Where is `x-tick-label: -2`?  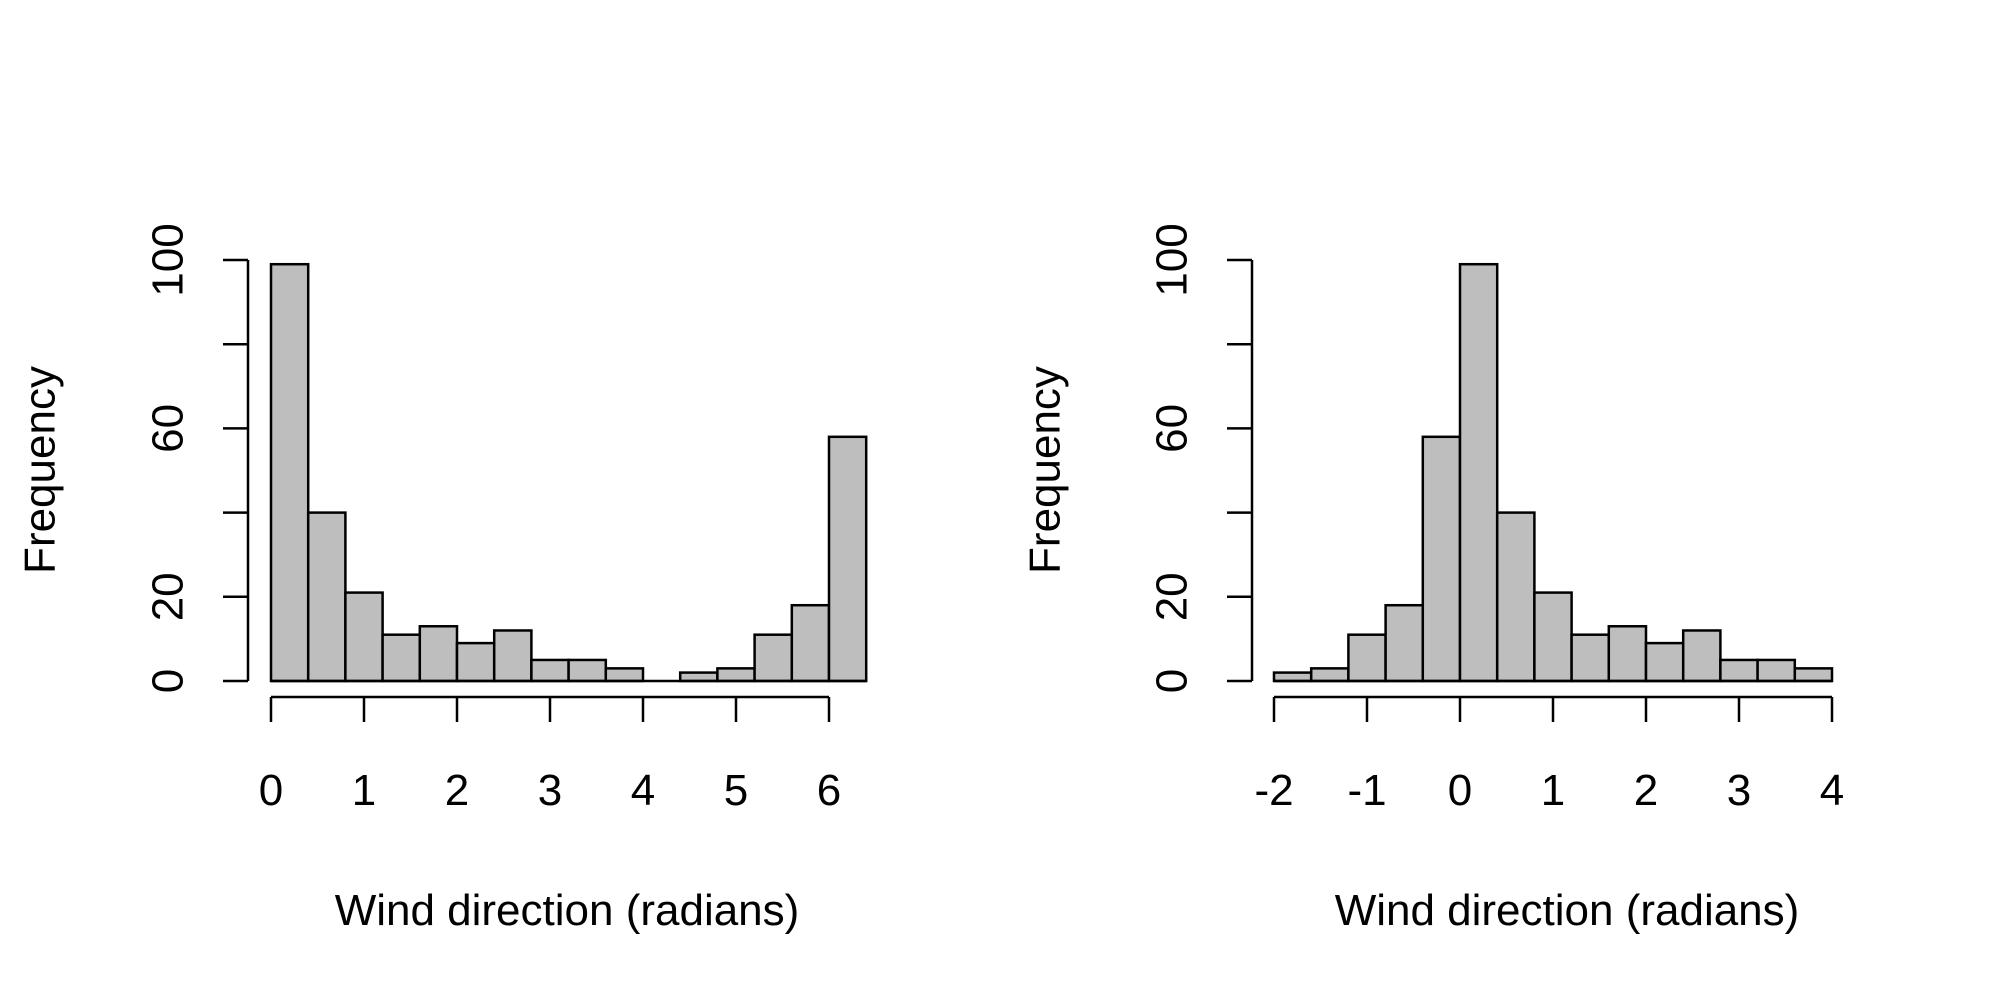 x-tick-label: -2 is located at coordinates (1273, 790).